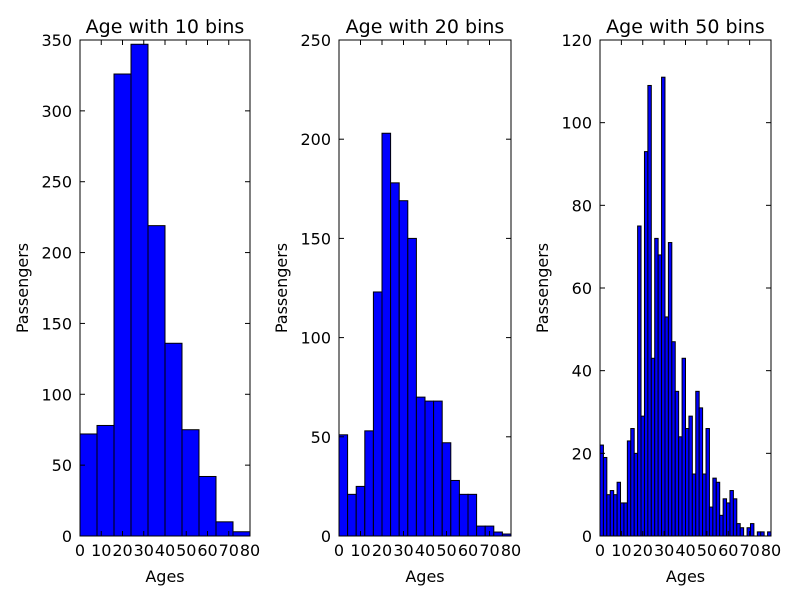 This screenshot has width=800, height=600. I want to click on y-tick-label: 120, so click(576, 40).